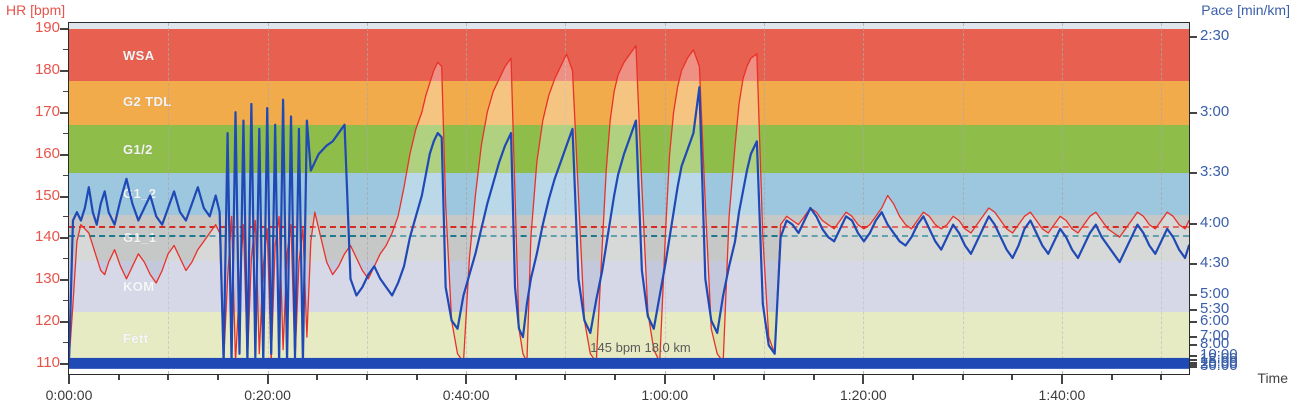 The width and height of the screenshot is (1294, 403). Describe the element at coordinates (1272, 378) in the screenshot. I see `time-axis-title: Time` at that location.